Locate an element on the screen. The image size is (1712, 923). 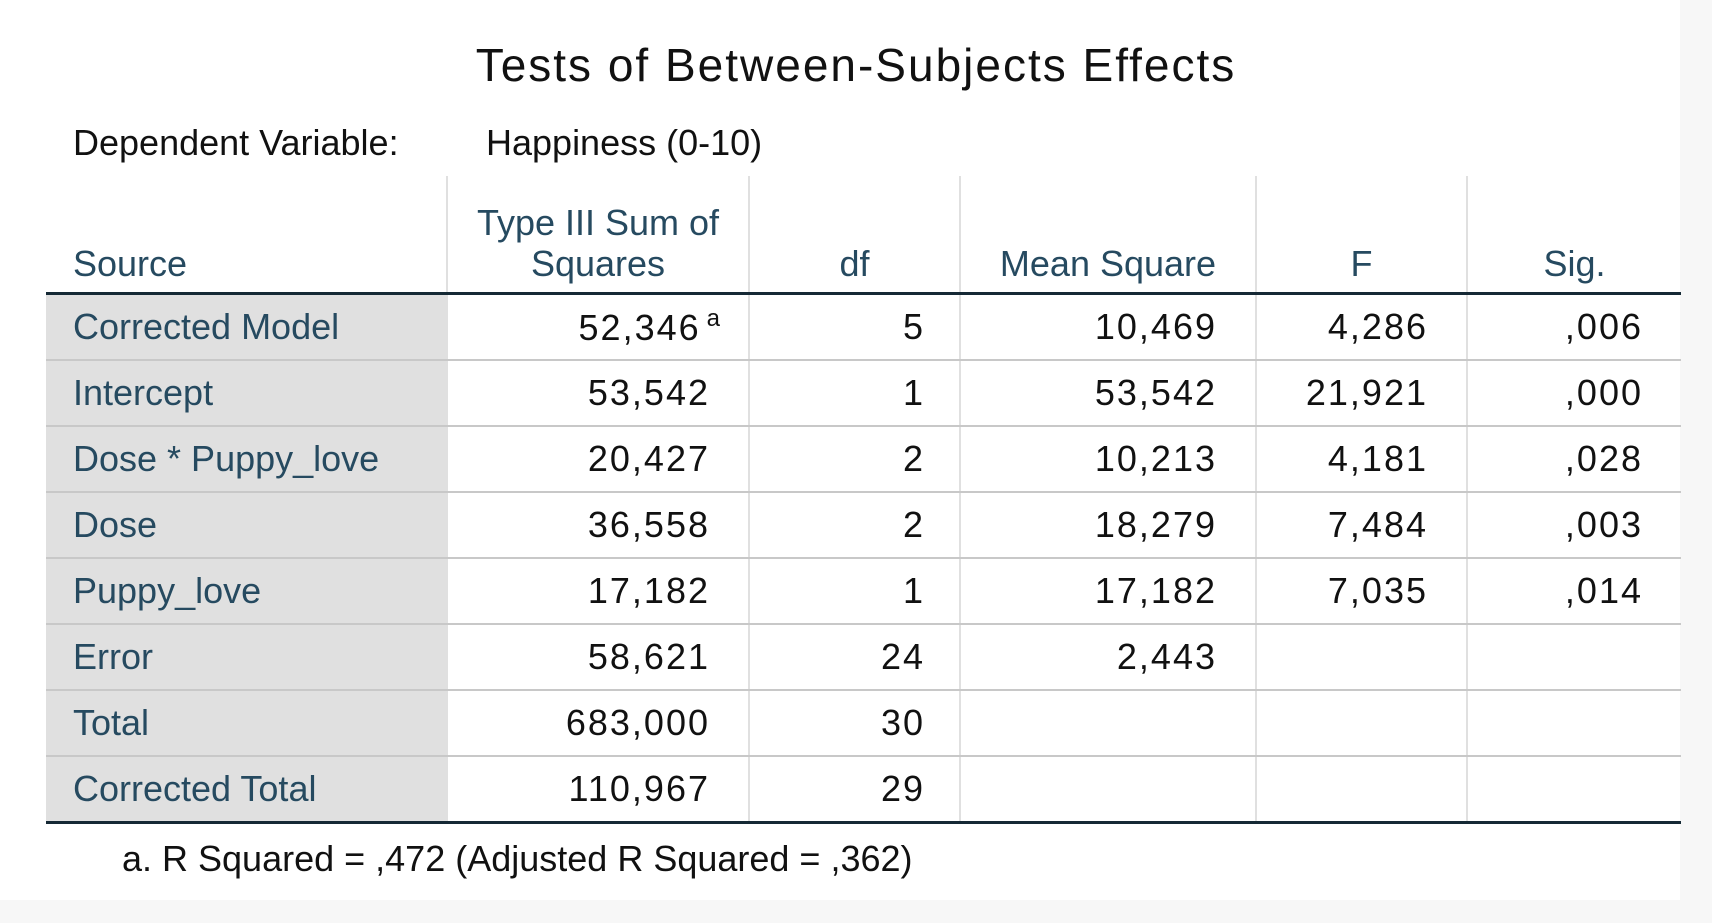
cell-mean-square: 10,469 is located at coordinates (1108, 327).